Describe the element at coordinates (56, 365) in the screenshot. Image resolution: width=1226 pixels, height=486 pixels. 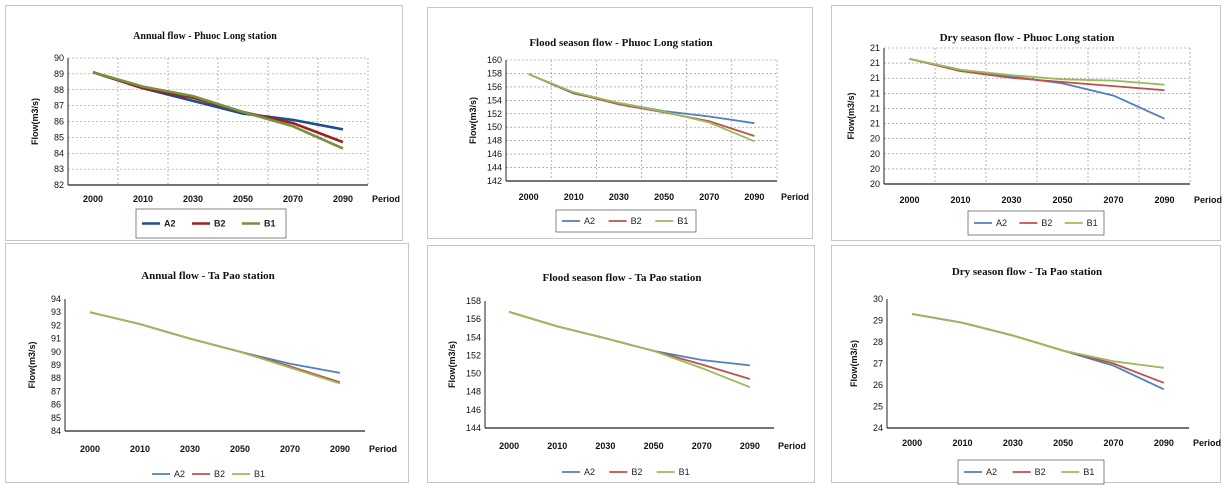
I see `y-tick-label: 89` at that location.